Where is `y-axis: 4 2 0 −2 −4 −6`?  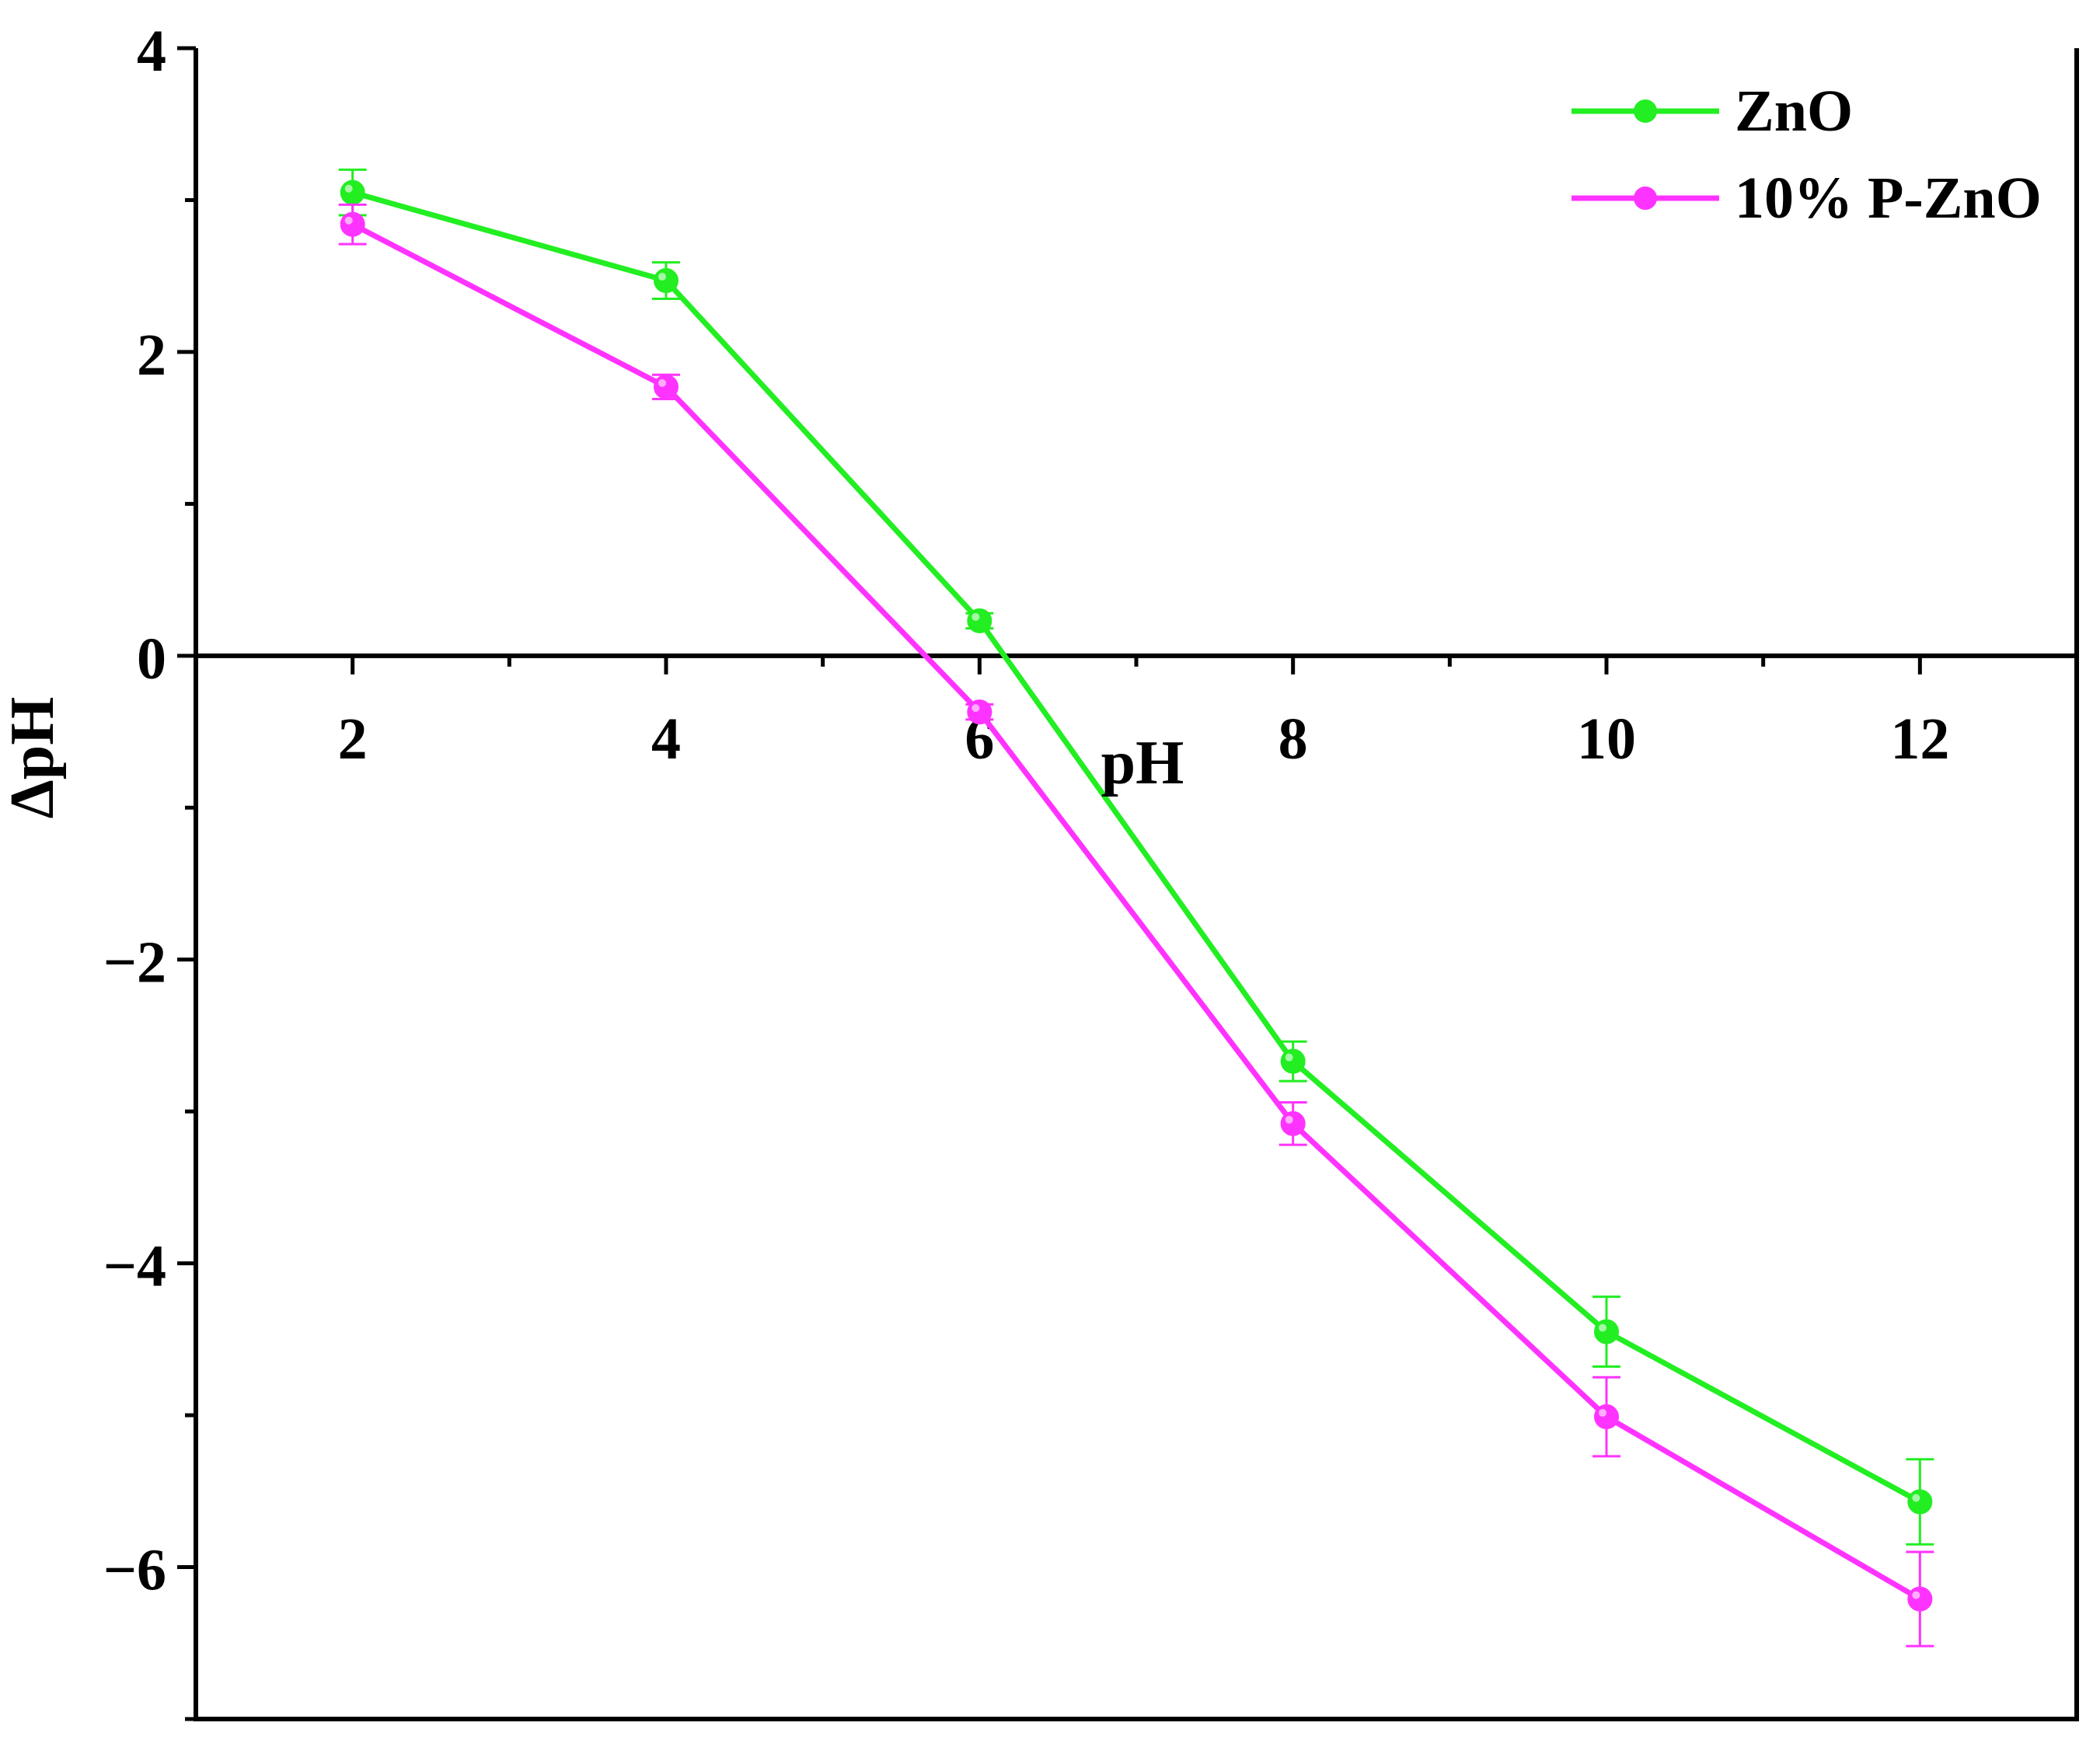
y-axis: 4 2 0 −2 −4 −6 is located at coordinates (149, 870).